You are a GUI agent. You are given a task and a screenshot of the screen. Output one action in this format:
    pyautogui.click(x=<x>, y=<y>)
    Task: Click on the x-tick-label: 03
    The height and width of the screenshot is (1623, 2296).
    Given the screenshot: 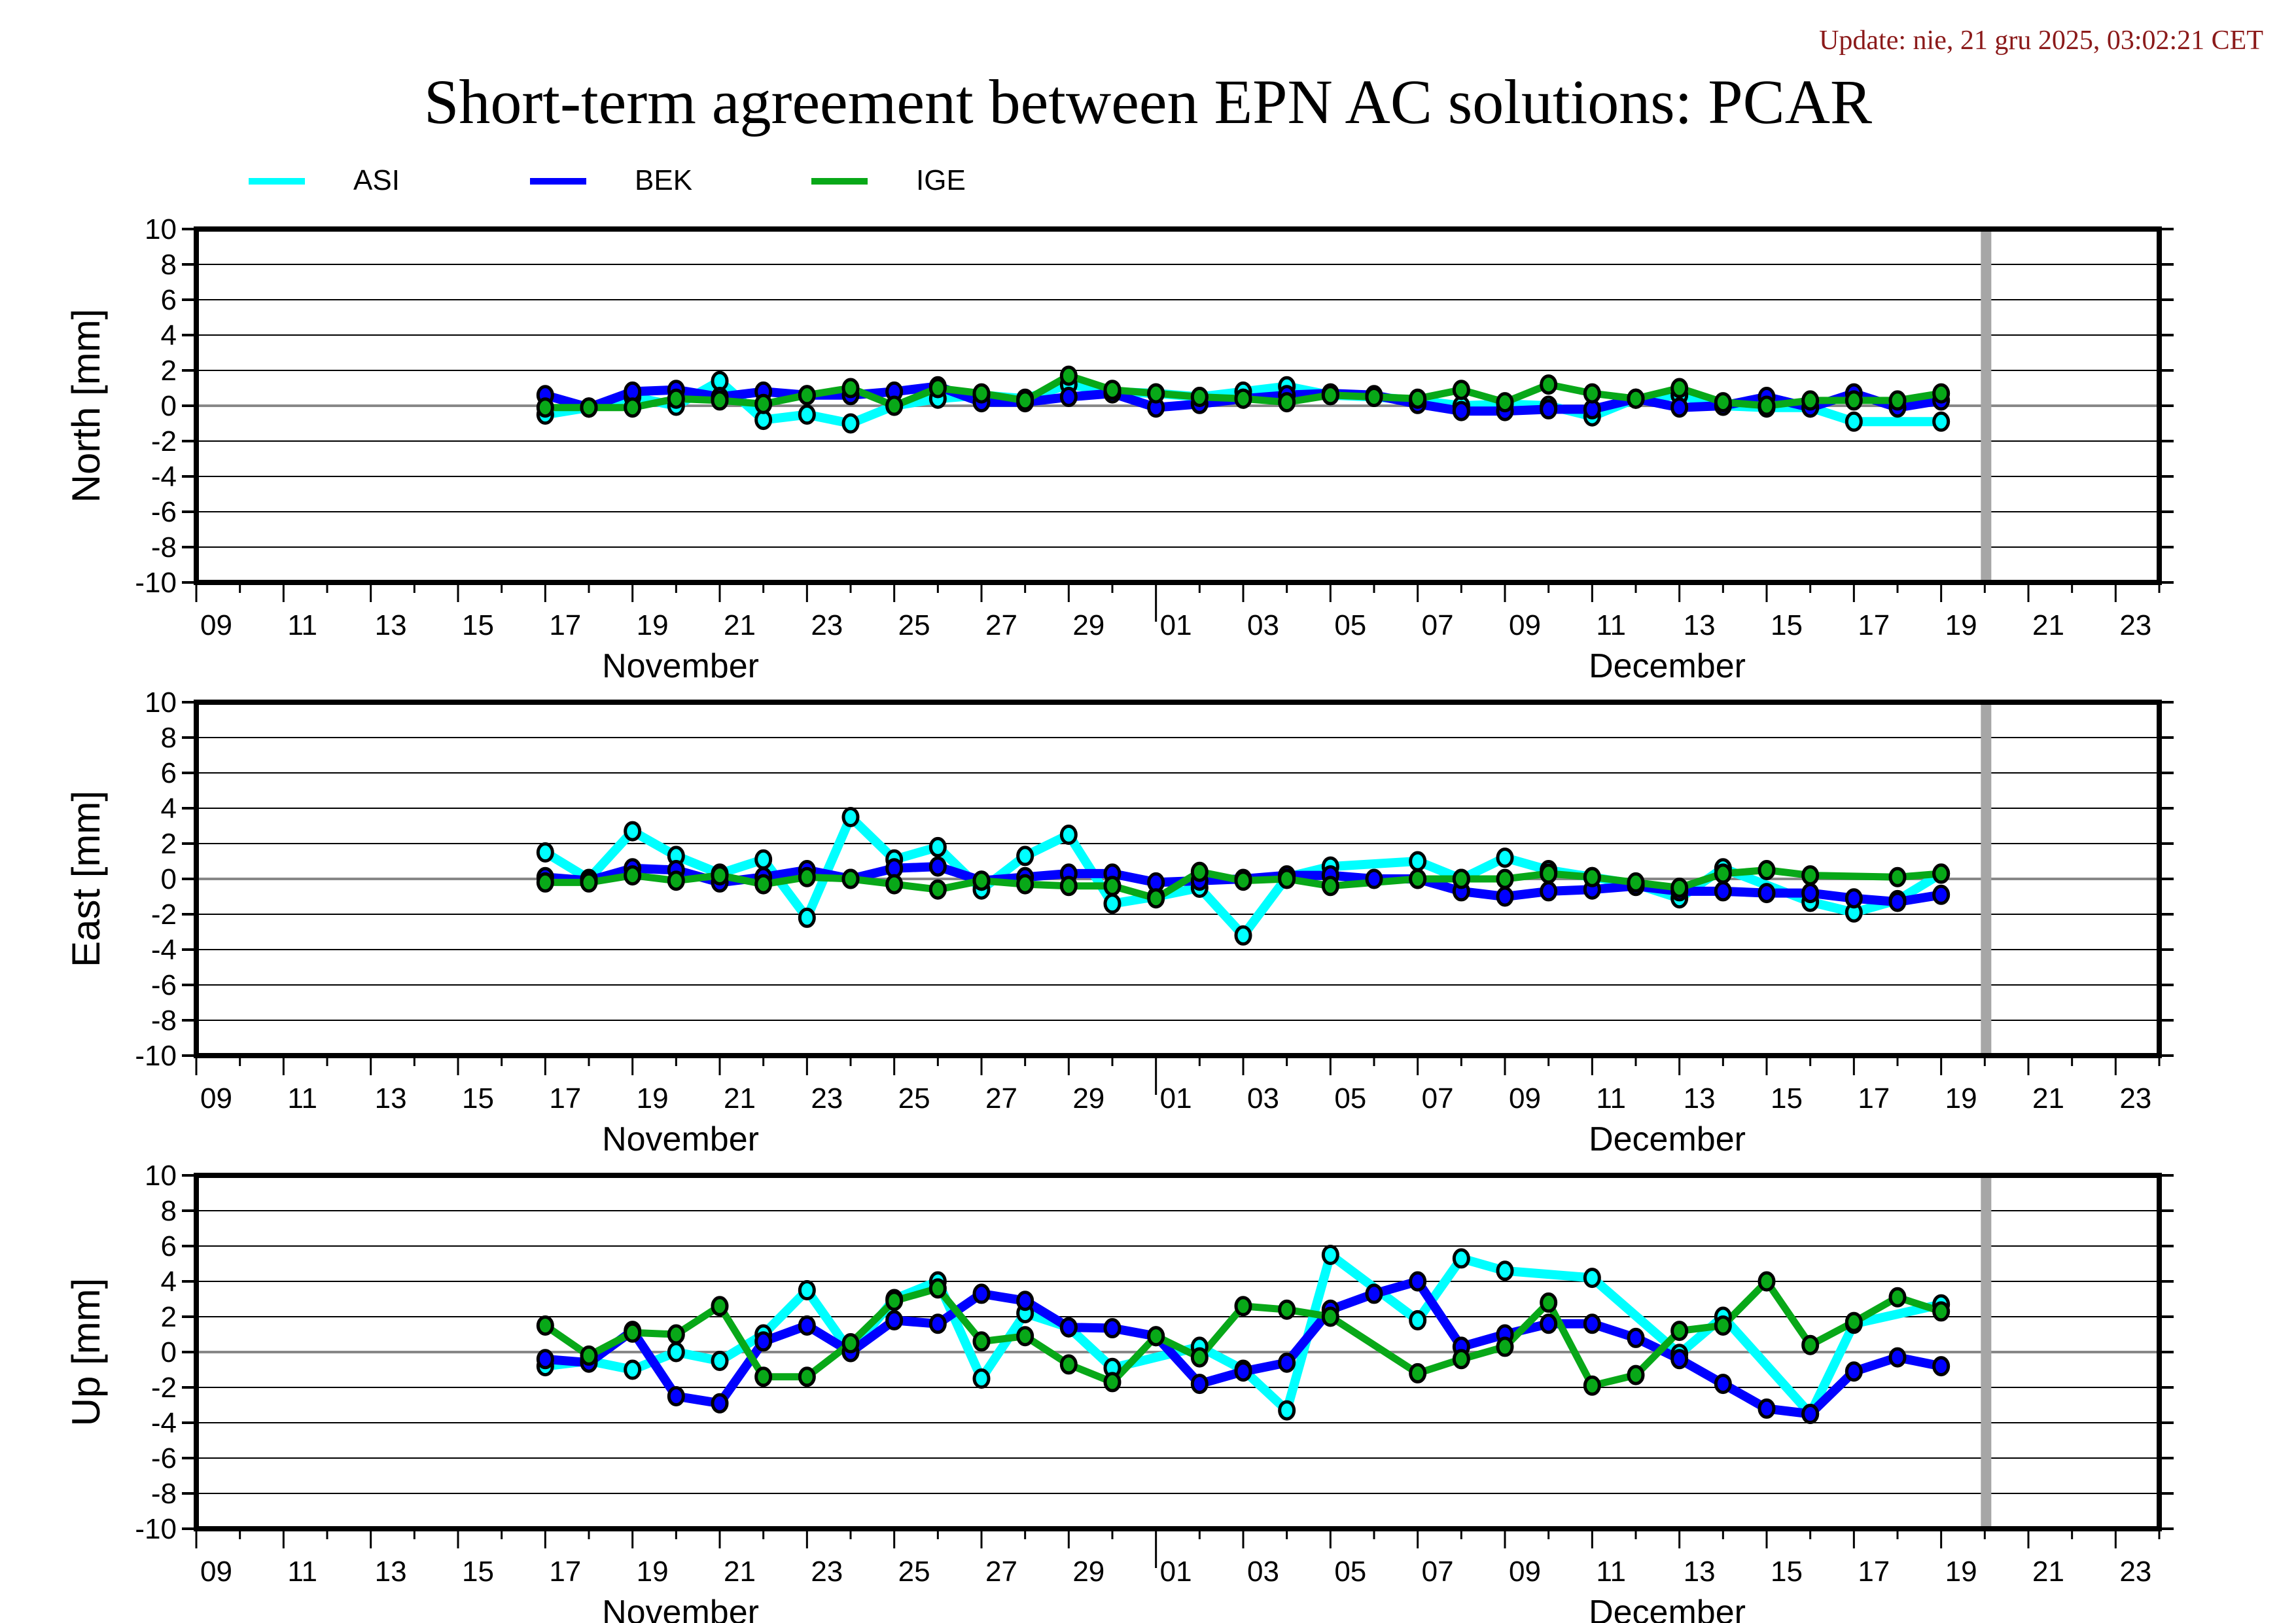 What is the action you would take?
    pyautogui.click(x=1263, y=1572)
    